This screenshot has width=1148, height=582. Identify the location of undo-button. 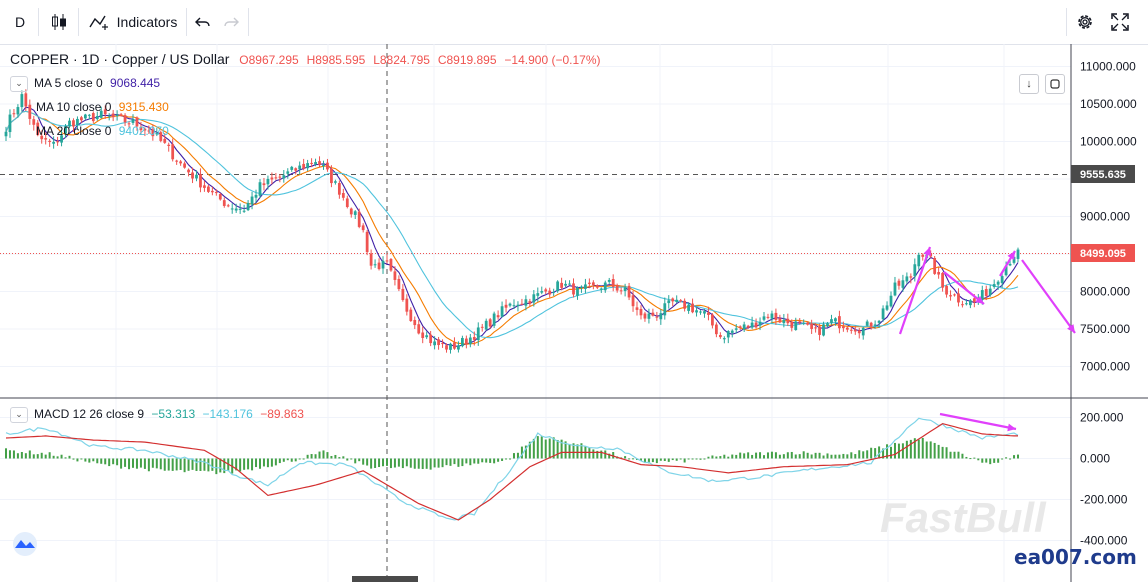
(203, 22).